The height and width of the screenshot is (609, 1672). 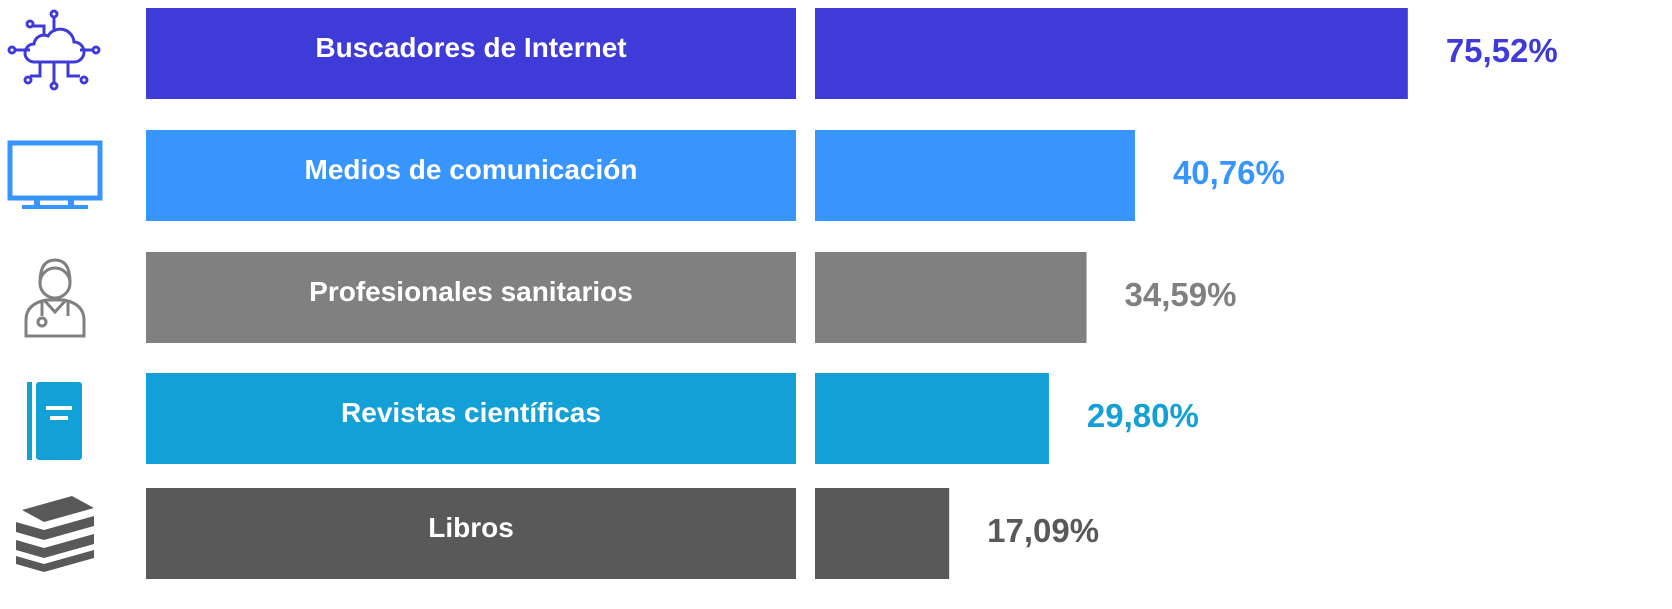 I want to click on icon-cloud, so click(x=54, y=50).